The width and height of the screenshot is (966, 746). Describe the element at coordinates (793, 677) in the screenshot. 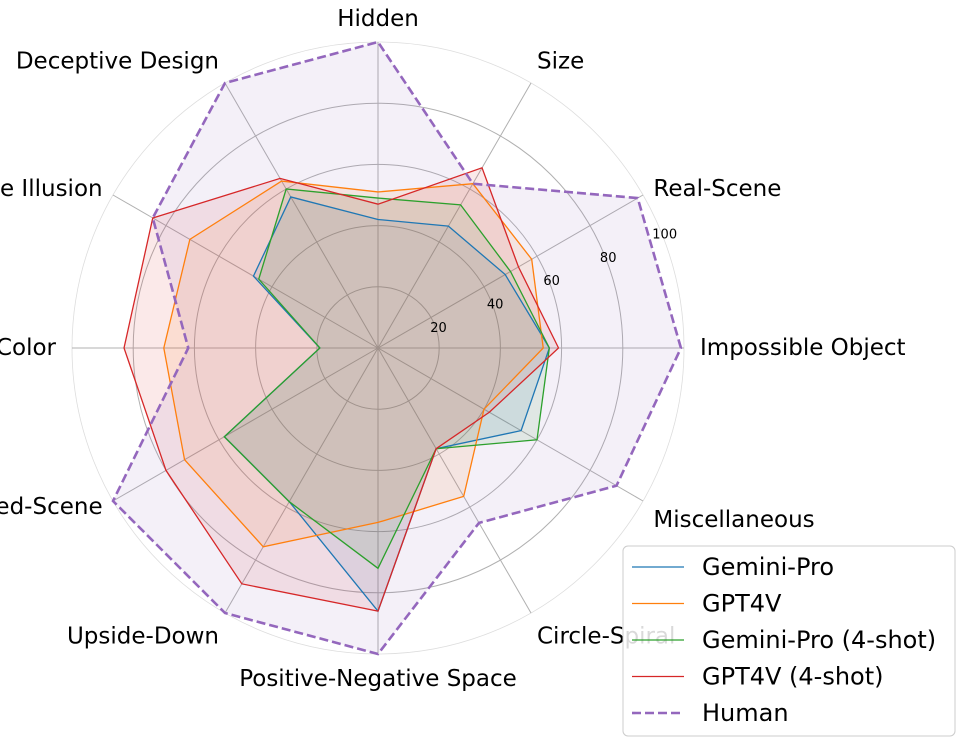

I see `legend-label: GPT4V (4-shot)` at that location.